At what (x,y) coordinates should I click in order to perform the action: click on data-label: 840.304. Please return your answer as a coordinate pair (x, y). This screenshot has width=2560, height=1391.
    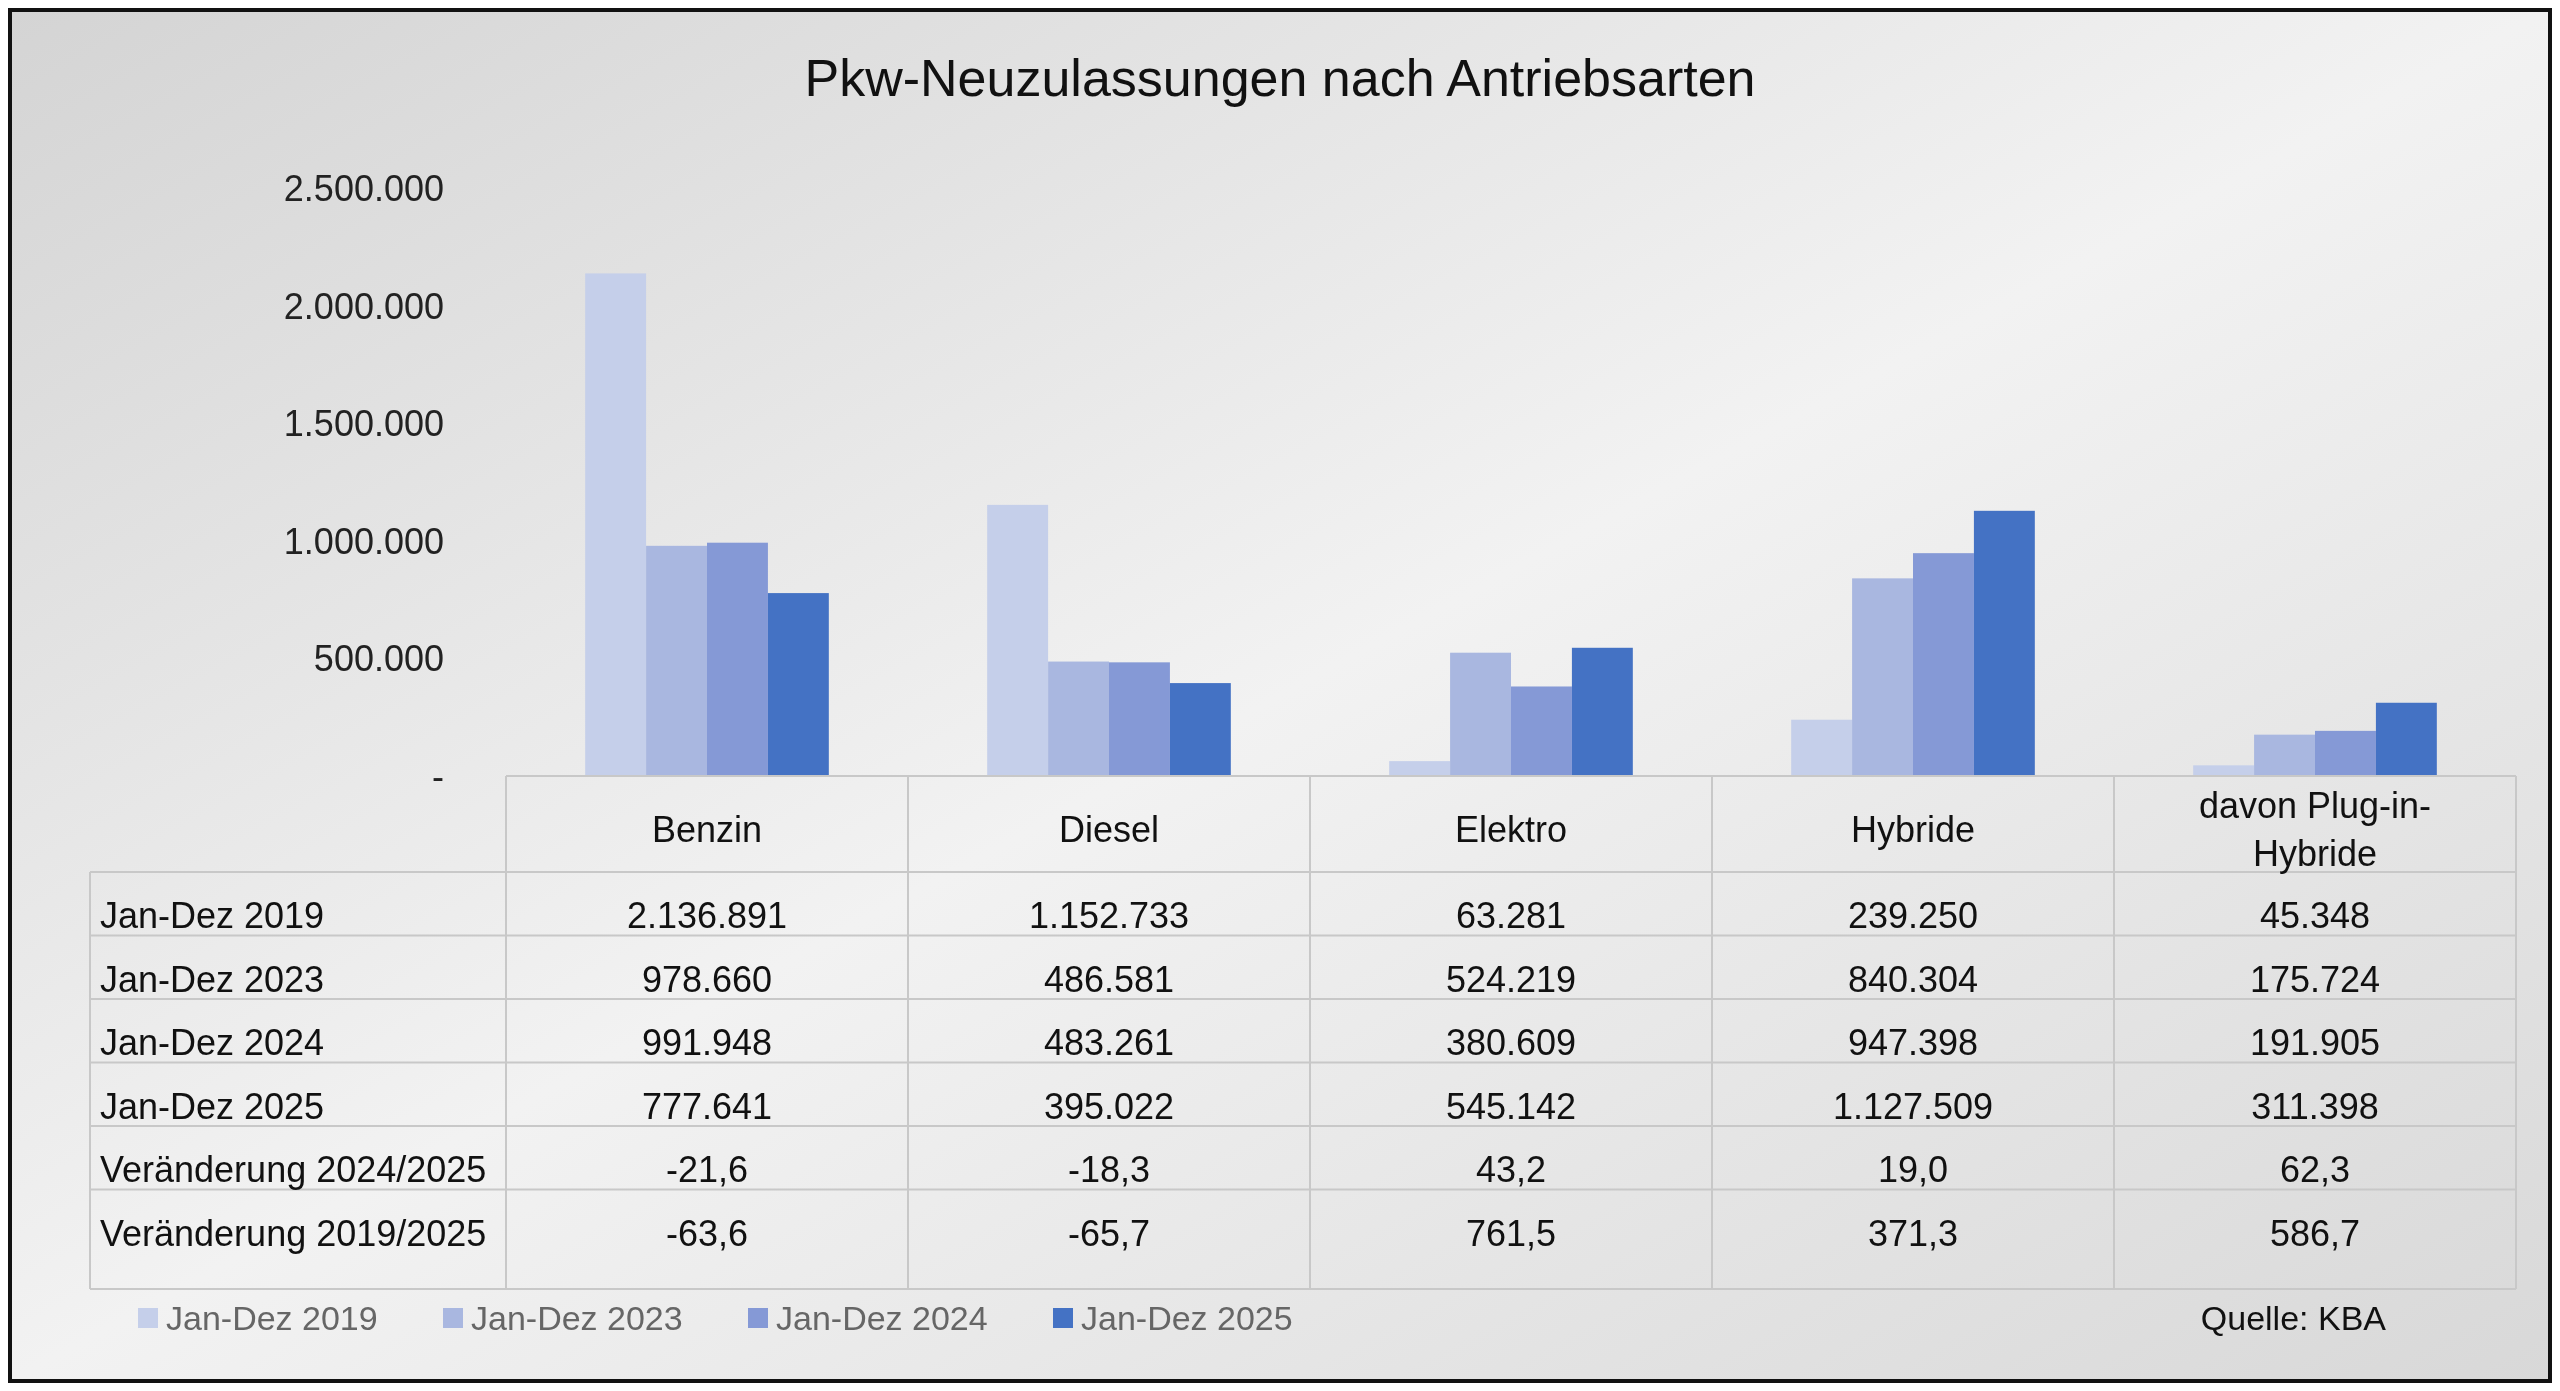
    Looking at the image, I should click on (1913, 979).